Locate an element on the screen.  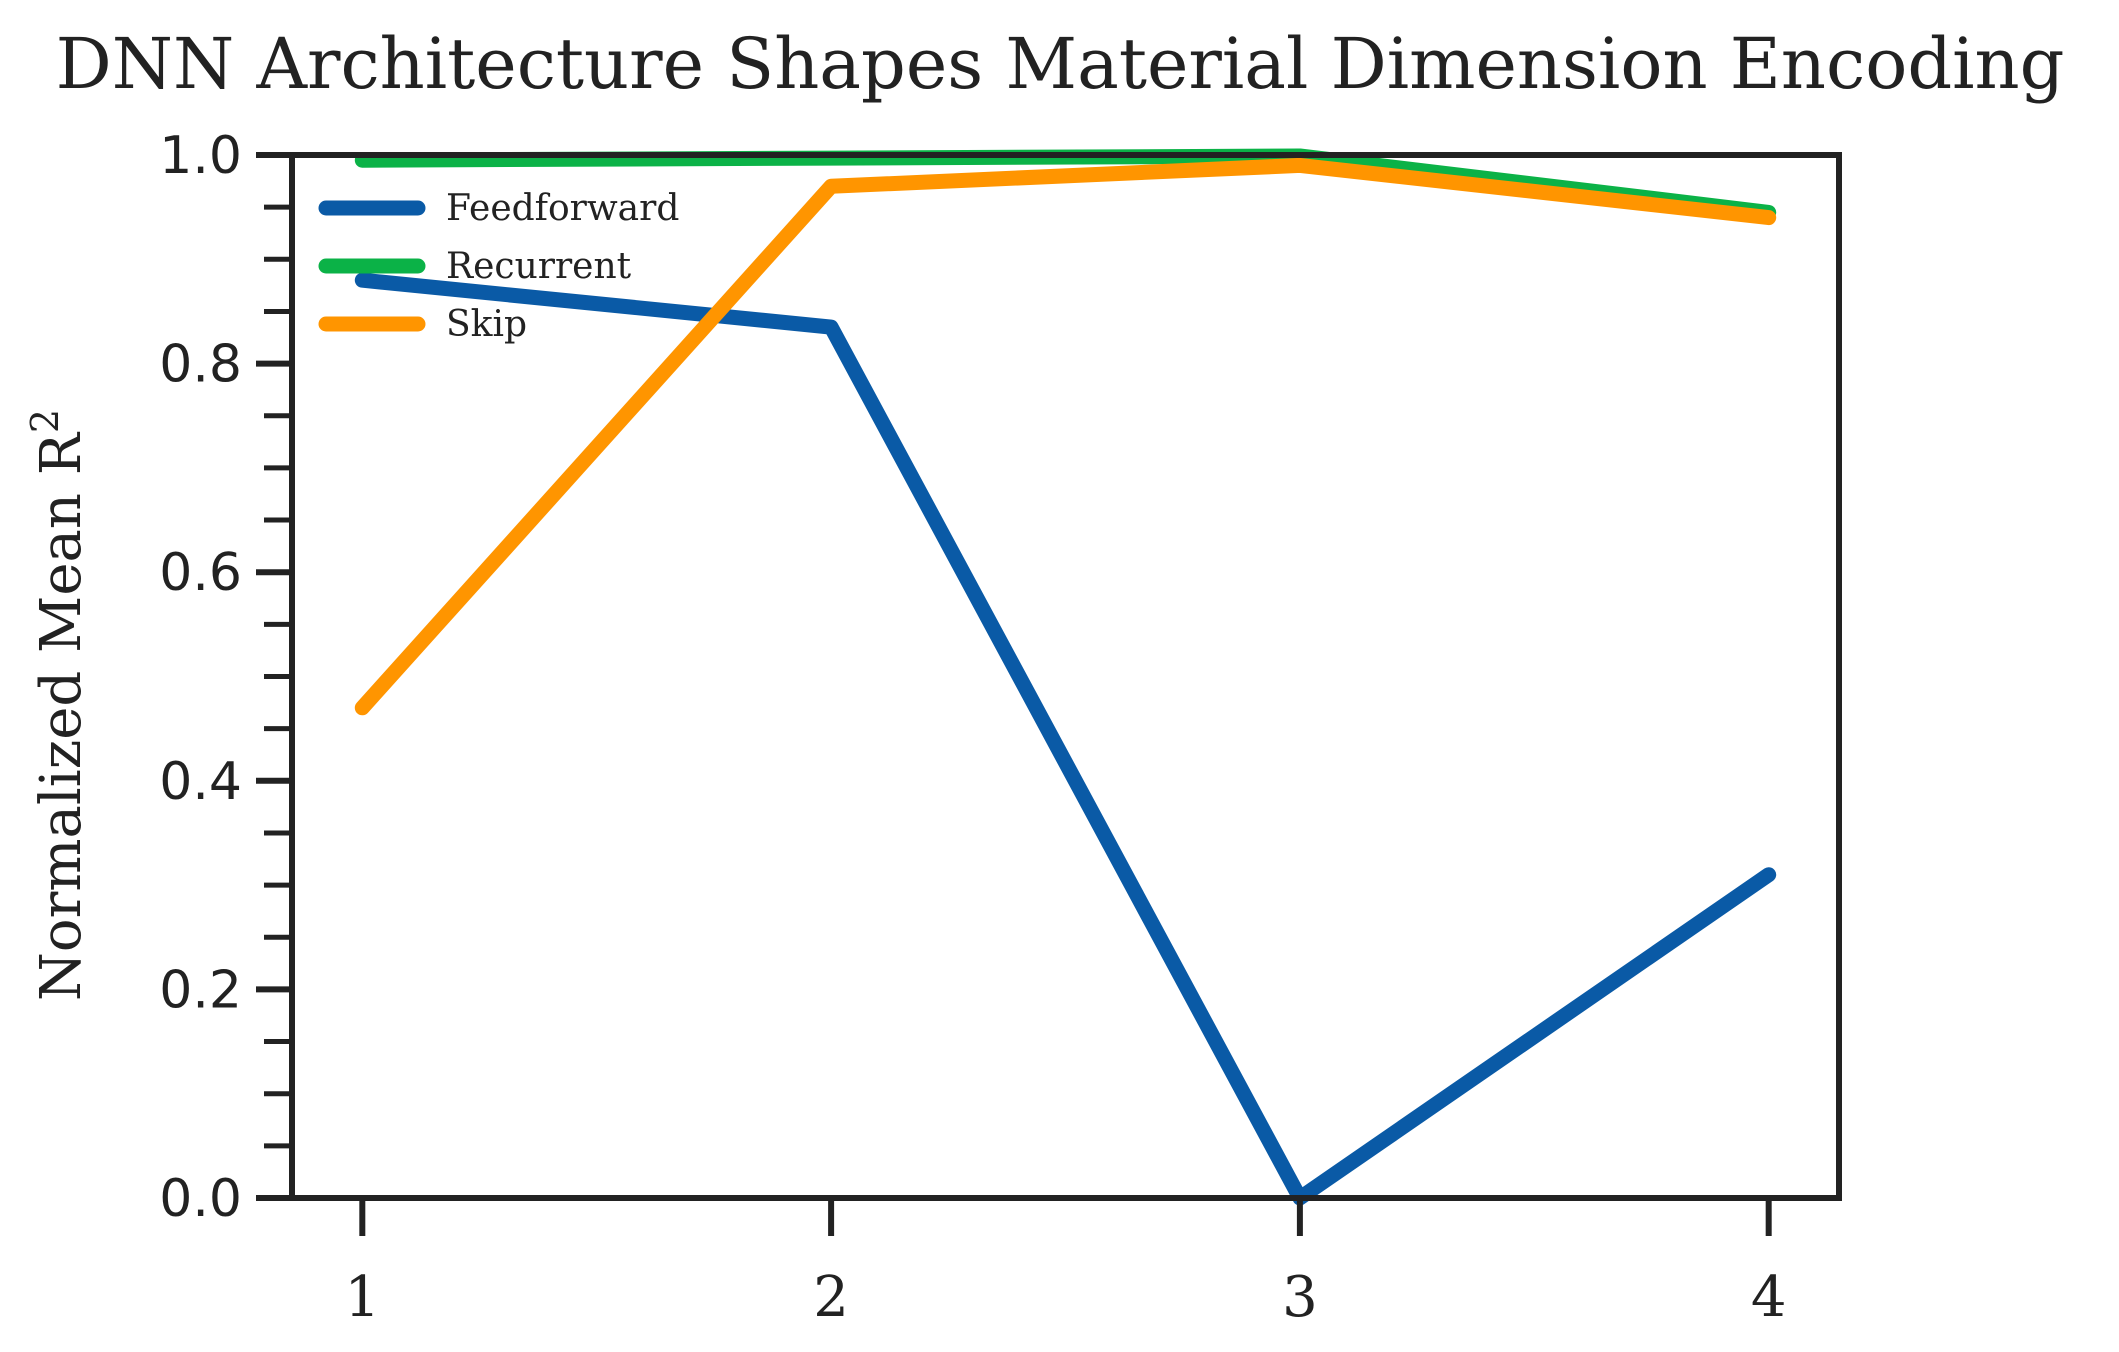
y-axis-label: Normalized Mean R2 is located at coordinates (58, 705).